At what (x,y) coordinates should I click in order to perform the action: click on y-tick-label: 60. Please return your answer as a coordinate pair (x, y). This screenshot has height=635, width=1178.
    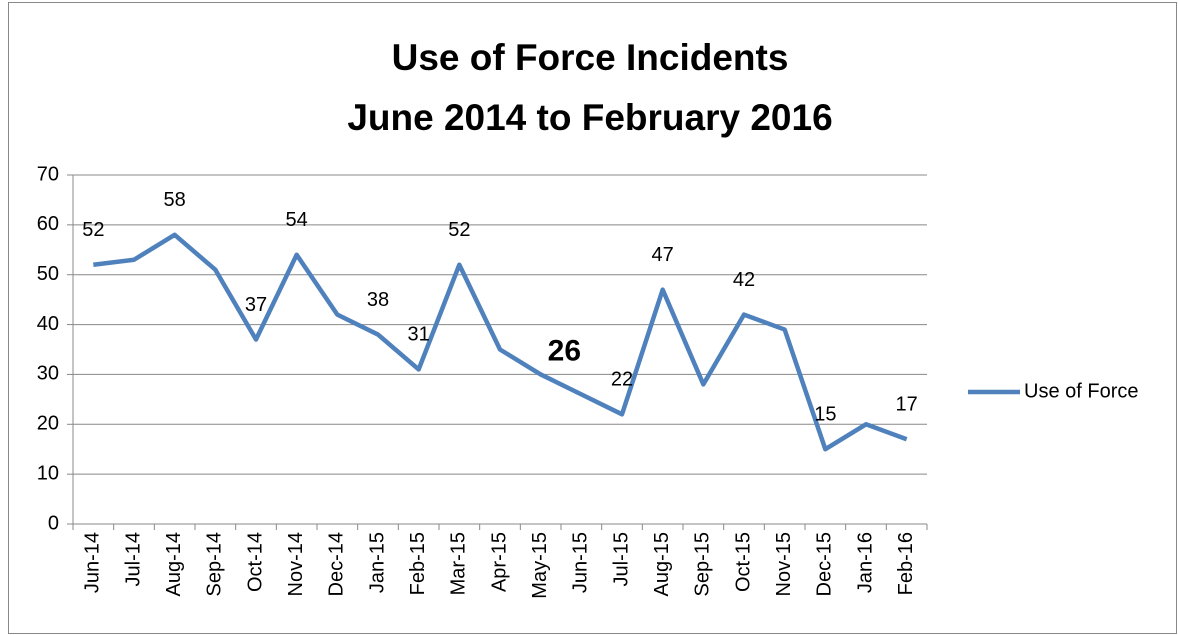
    Looking at the image, I should click on (48, 224).